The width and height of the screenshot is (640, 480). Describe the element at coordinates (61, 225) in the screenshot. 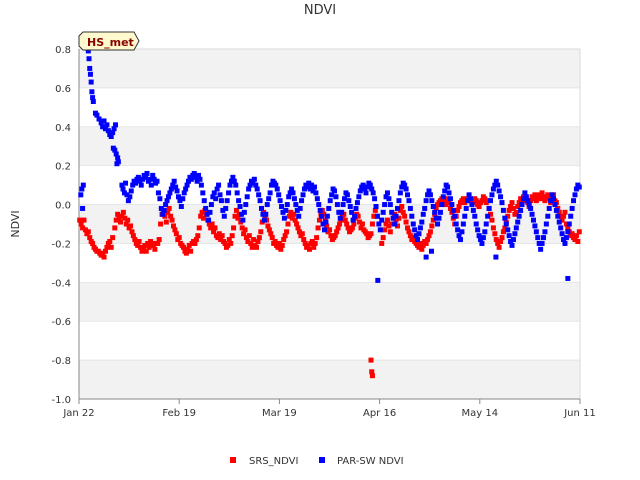

I see `y-axis-ticks: 0.8 0.6 0.4 0.2 0.0 -0.2 -0.4 -0.6 -0.8 -1.0` at that location.